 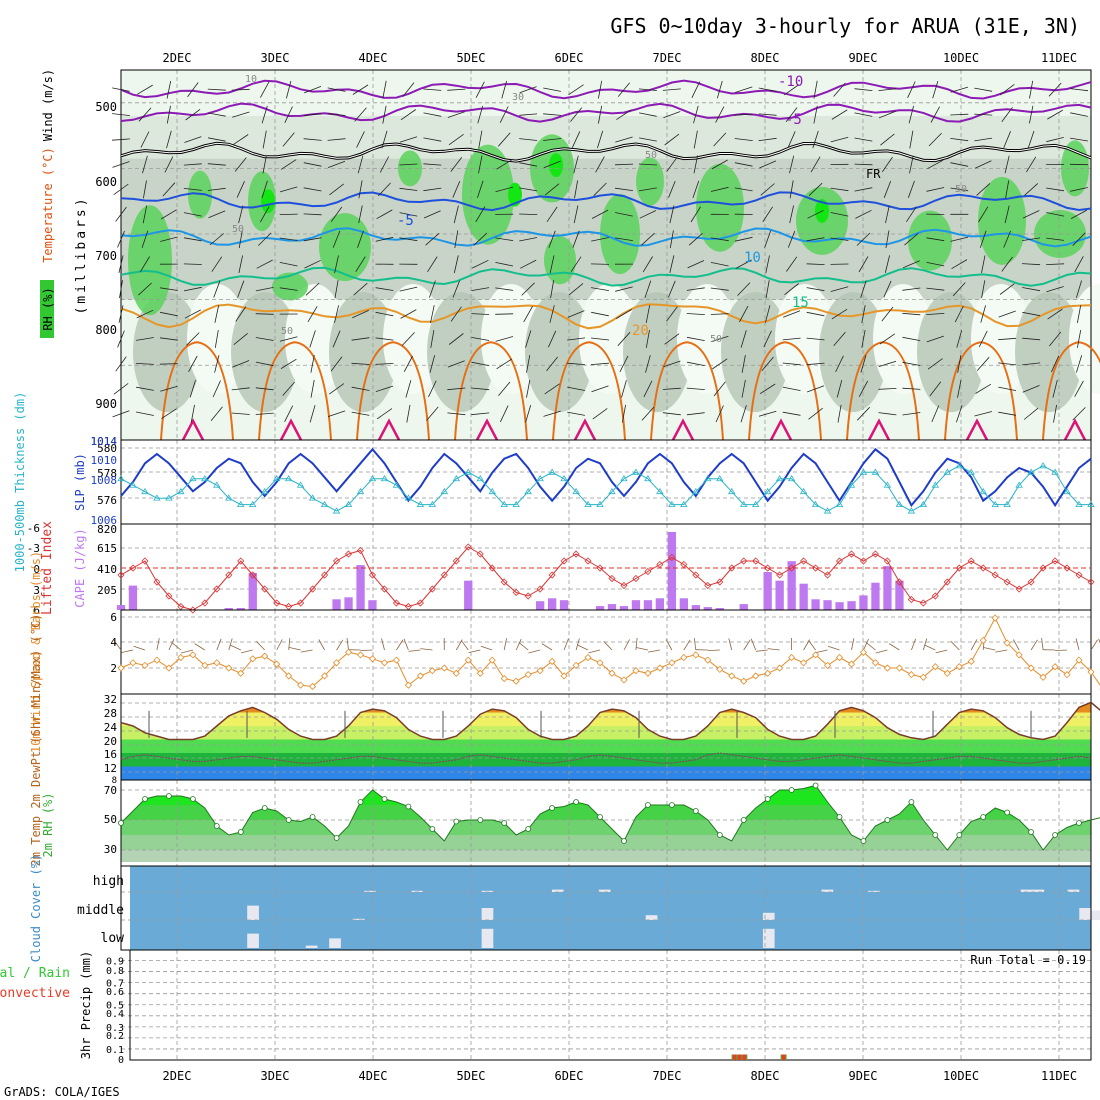 What do you see at coordinates (863, 58) in the screenshot?
I see `top-tick-9dec: 9DEC` at bounding box center [863, 58].